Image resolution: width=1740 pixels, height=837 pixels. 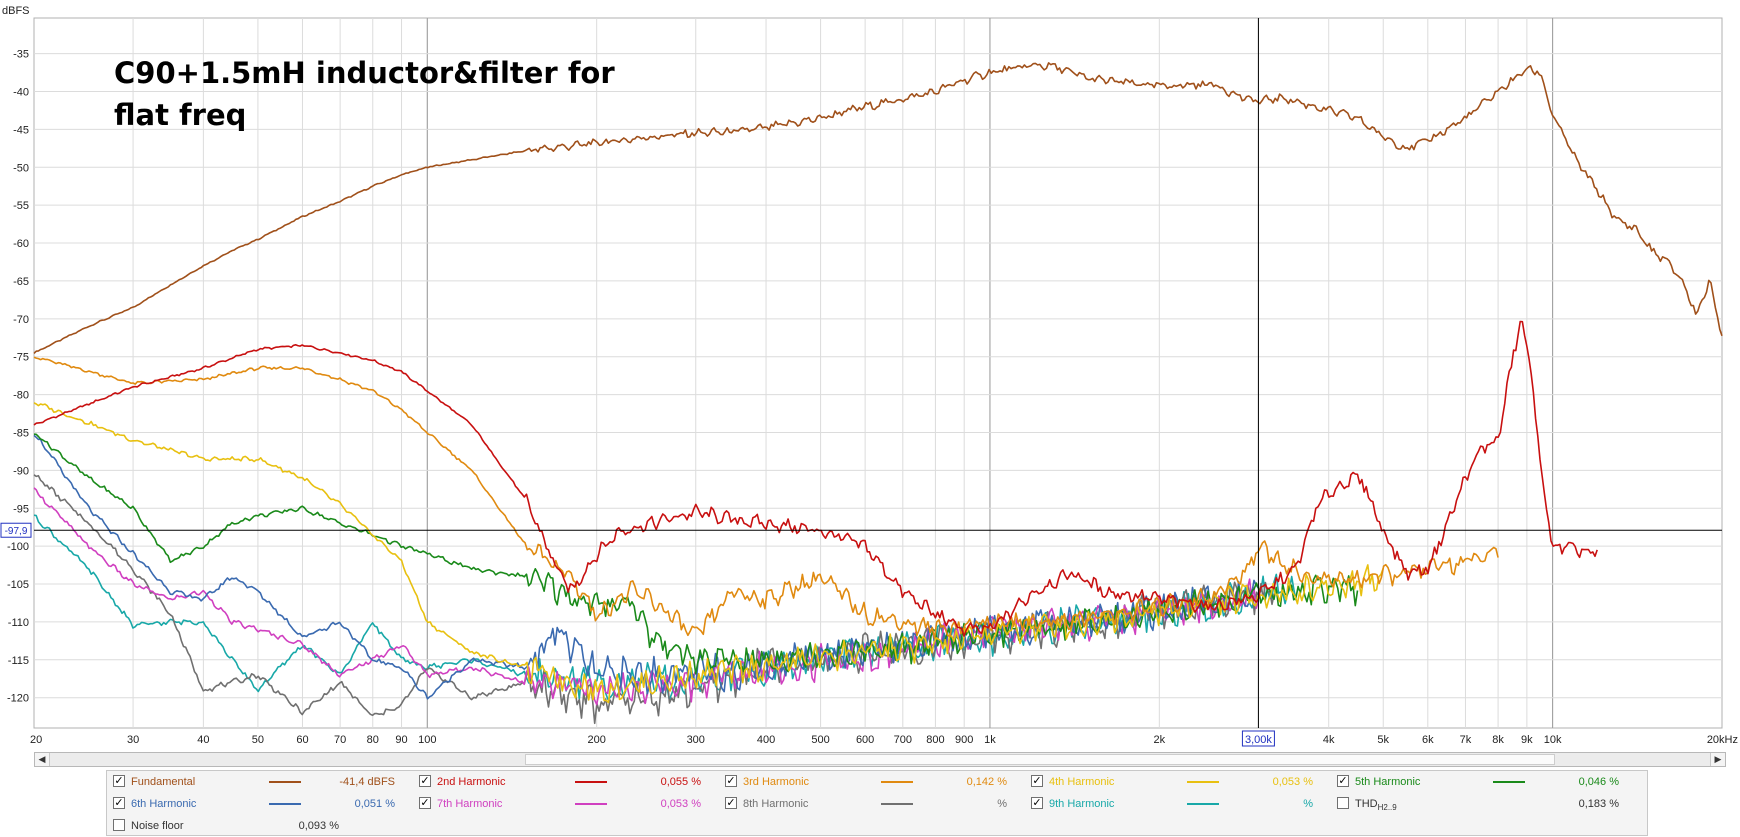 What do you see at coordinates (133, 740) in the screenshot?
I see `x-tick-label: 30` at bounding box center [133, 740].